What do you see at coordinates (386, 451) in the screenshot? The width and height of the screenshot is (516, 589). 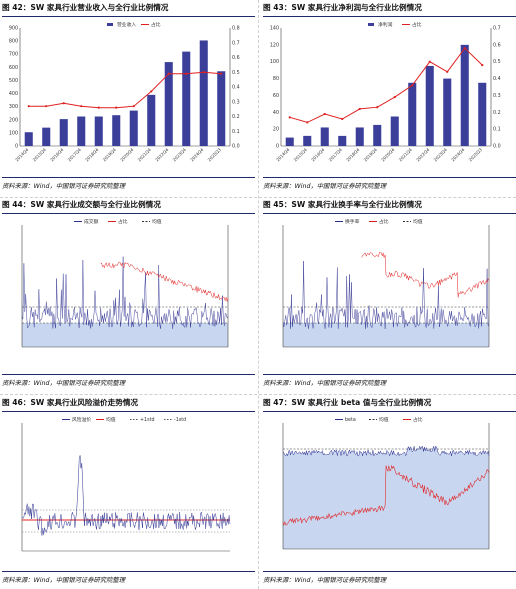 I see `beta-line` at bounding box center [386, 451].